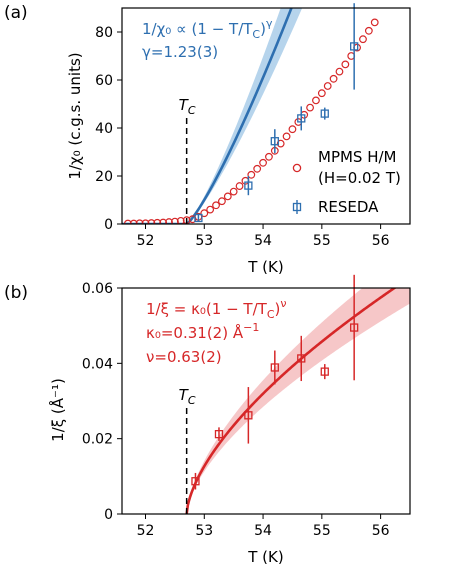  Describe the element at coordinates (265, 557) in the screenshot. I see `b-x-label: T (K)` at that location.